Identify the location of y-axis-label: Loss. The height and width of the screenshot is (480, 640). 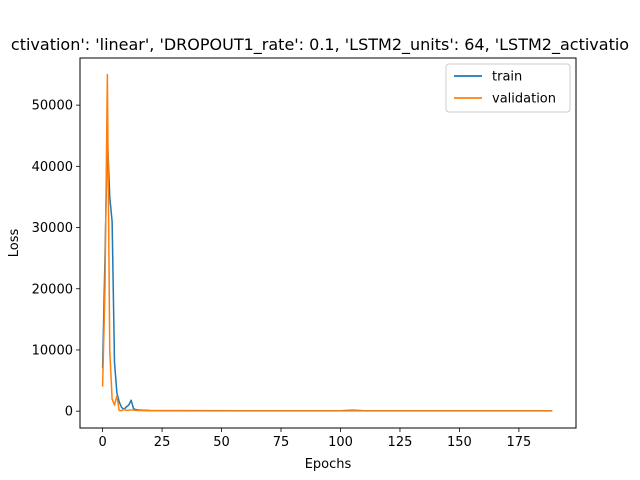
(14, 243).